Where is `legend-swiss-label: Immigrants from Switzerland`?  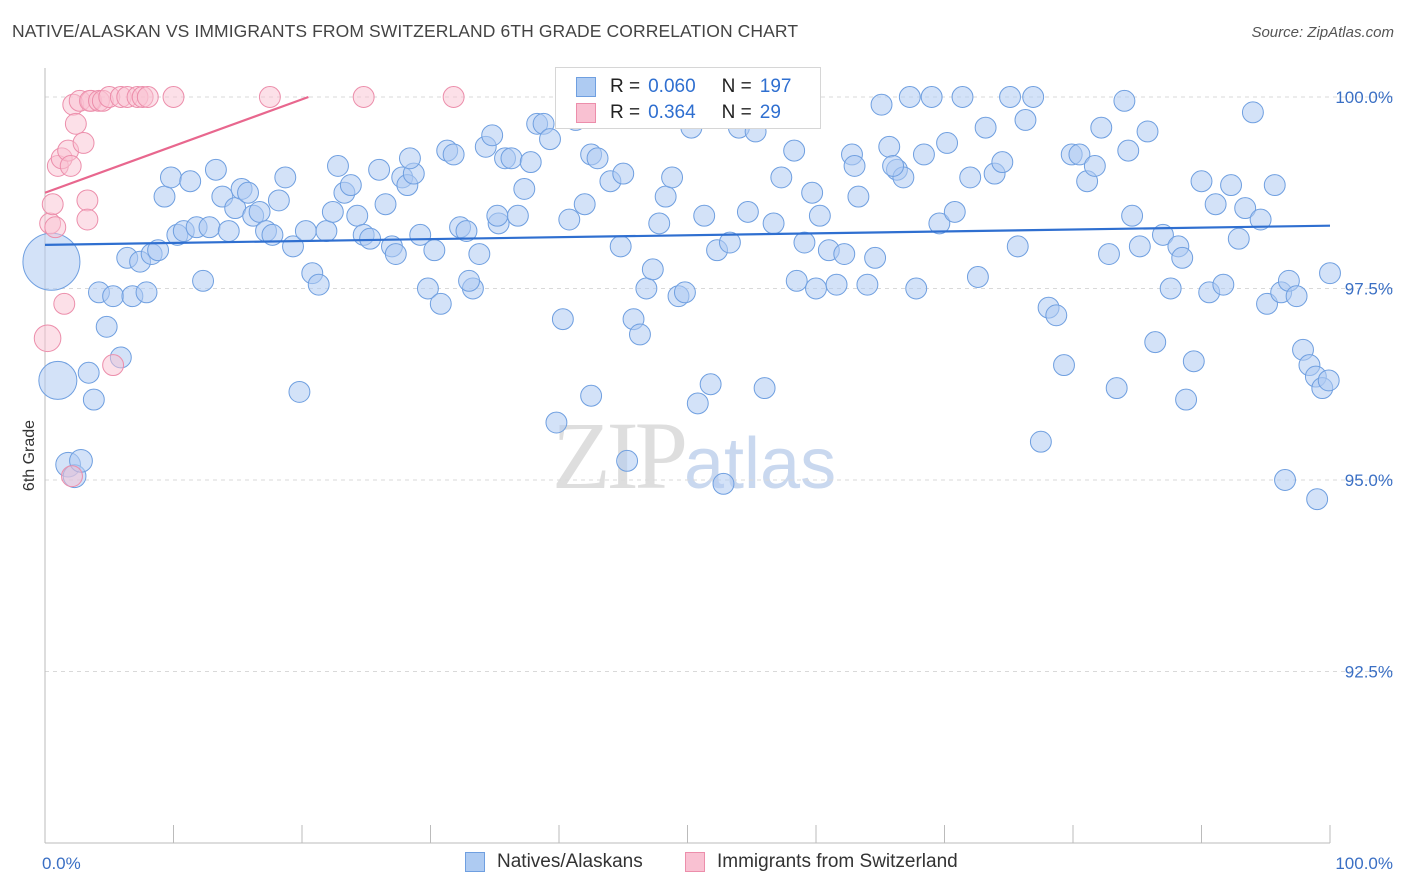
legend-swiss-label: Immigrants from Switzerland is located at coordinates (837, 861).